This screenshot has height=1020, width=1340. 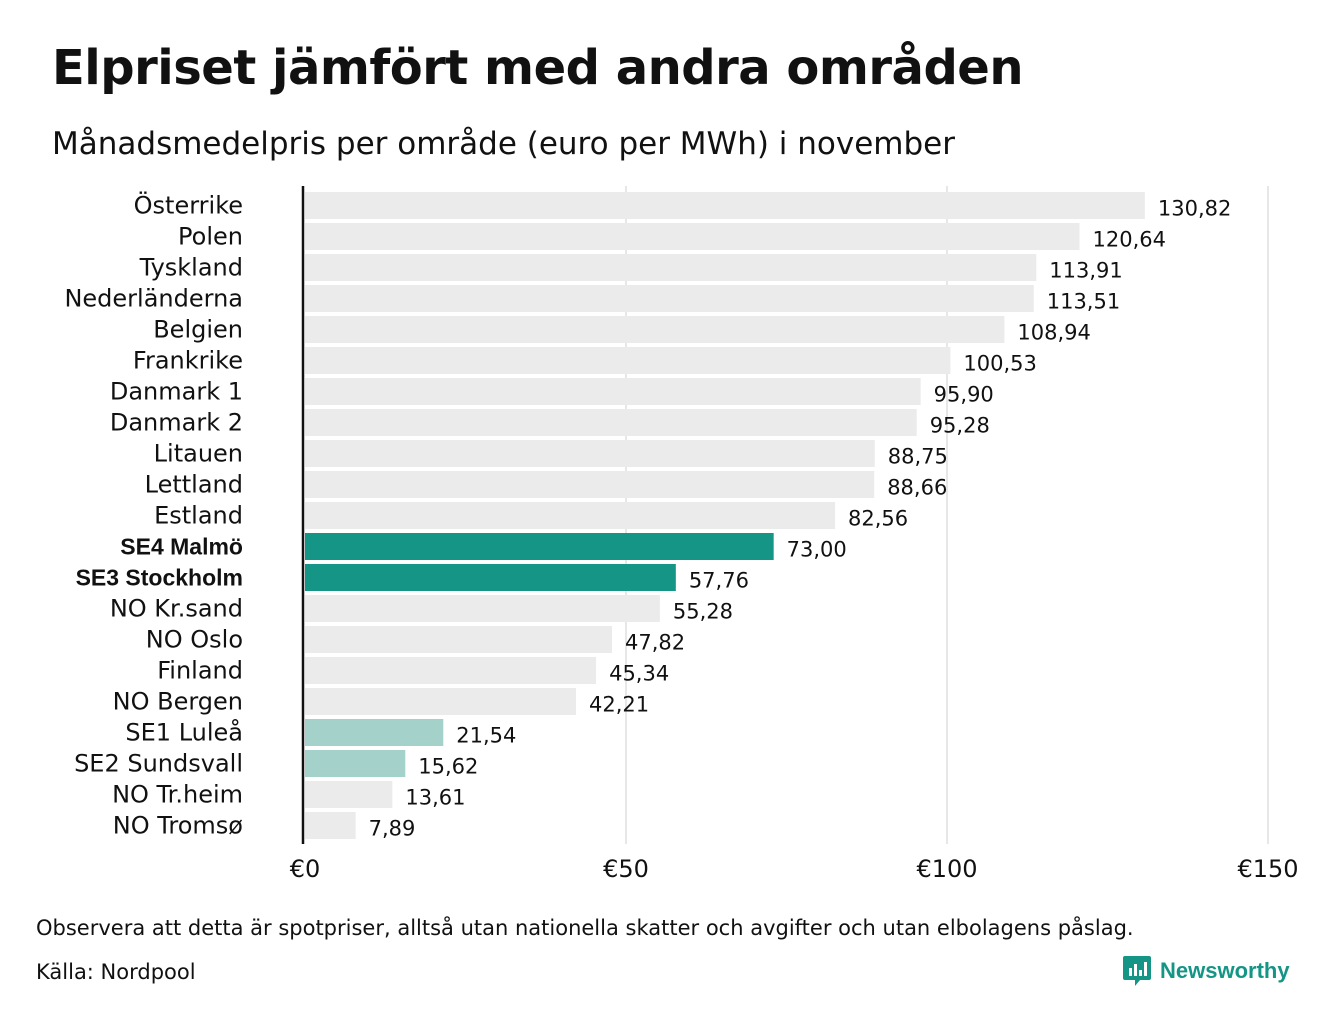 I want to click on category-label: NO Kr.sand, so click(x=176, y=609).